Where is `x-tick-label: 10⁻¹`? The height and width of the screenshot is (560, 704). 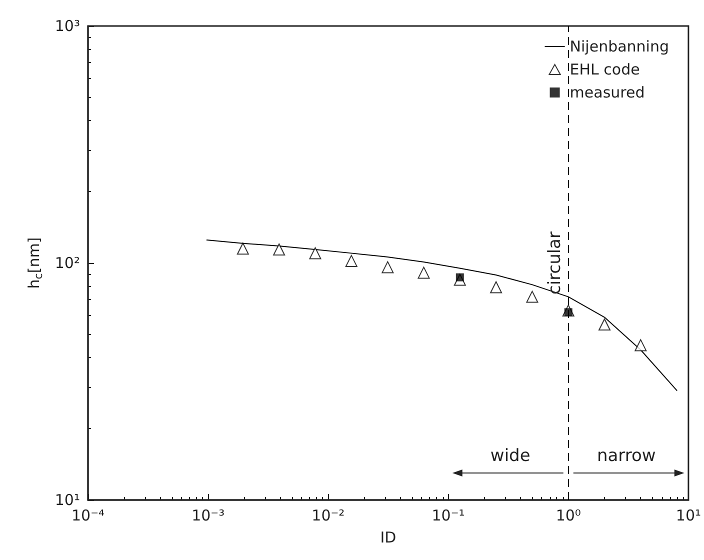
x-tick-label: 10⁻¹ is located at coordinates (448, 515).